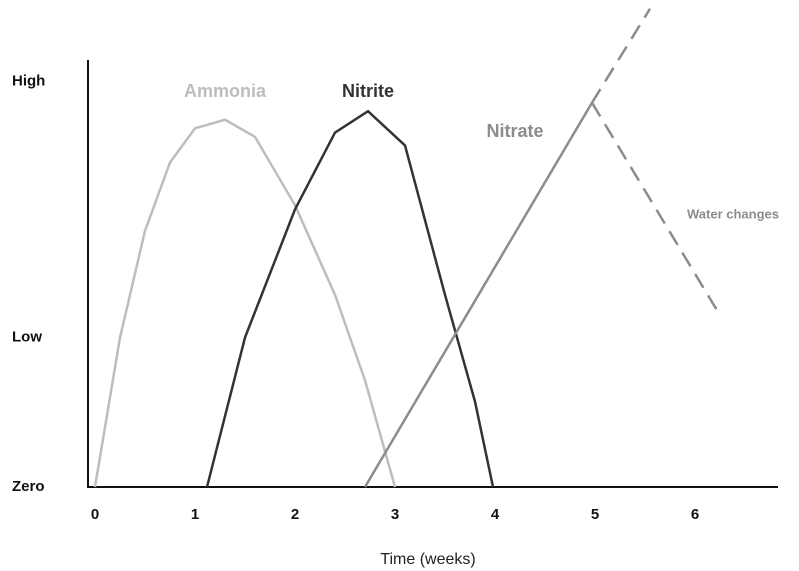  Describe the element at coordinates (514, 131) in the screenshot. I see `series-label: Nitrate` at that location.